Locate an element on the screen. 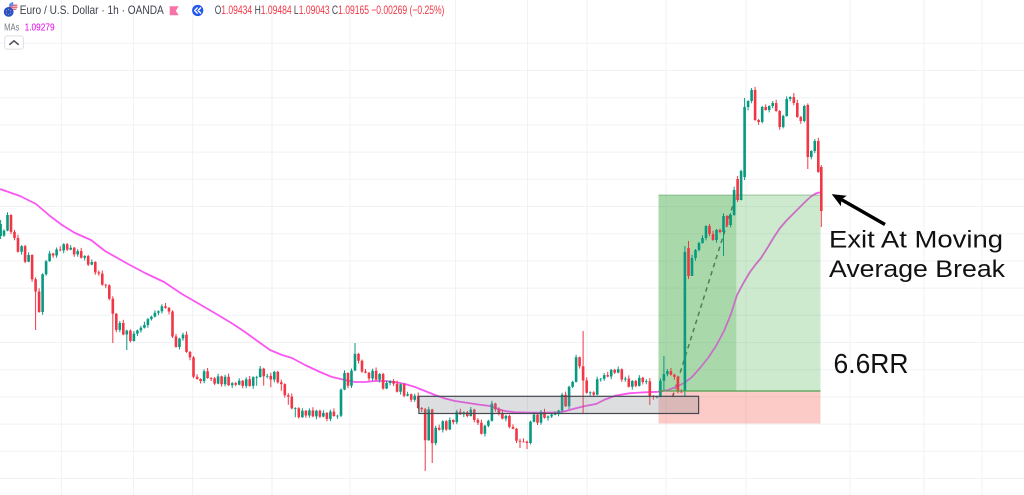 Image resolution: width=1024 pixels, height=495 pixels. svg-text: Exit At Moving is located at coordinates (916, 239).